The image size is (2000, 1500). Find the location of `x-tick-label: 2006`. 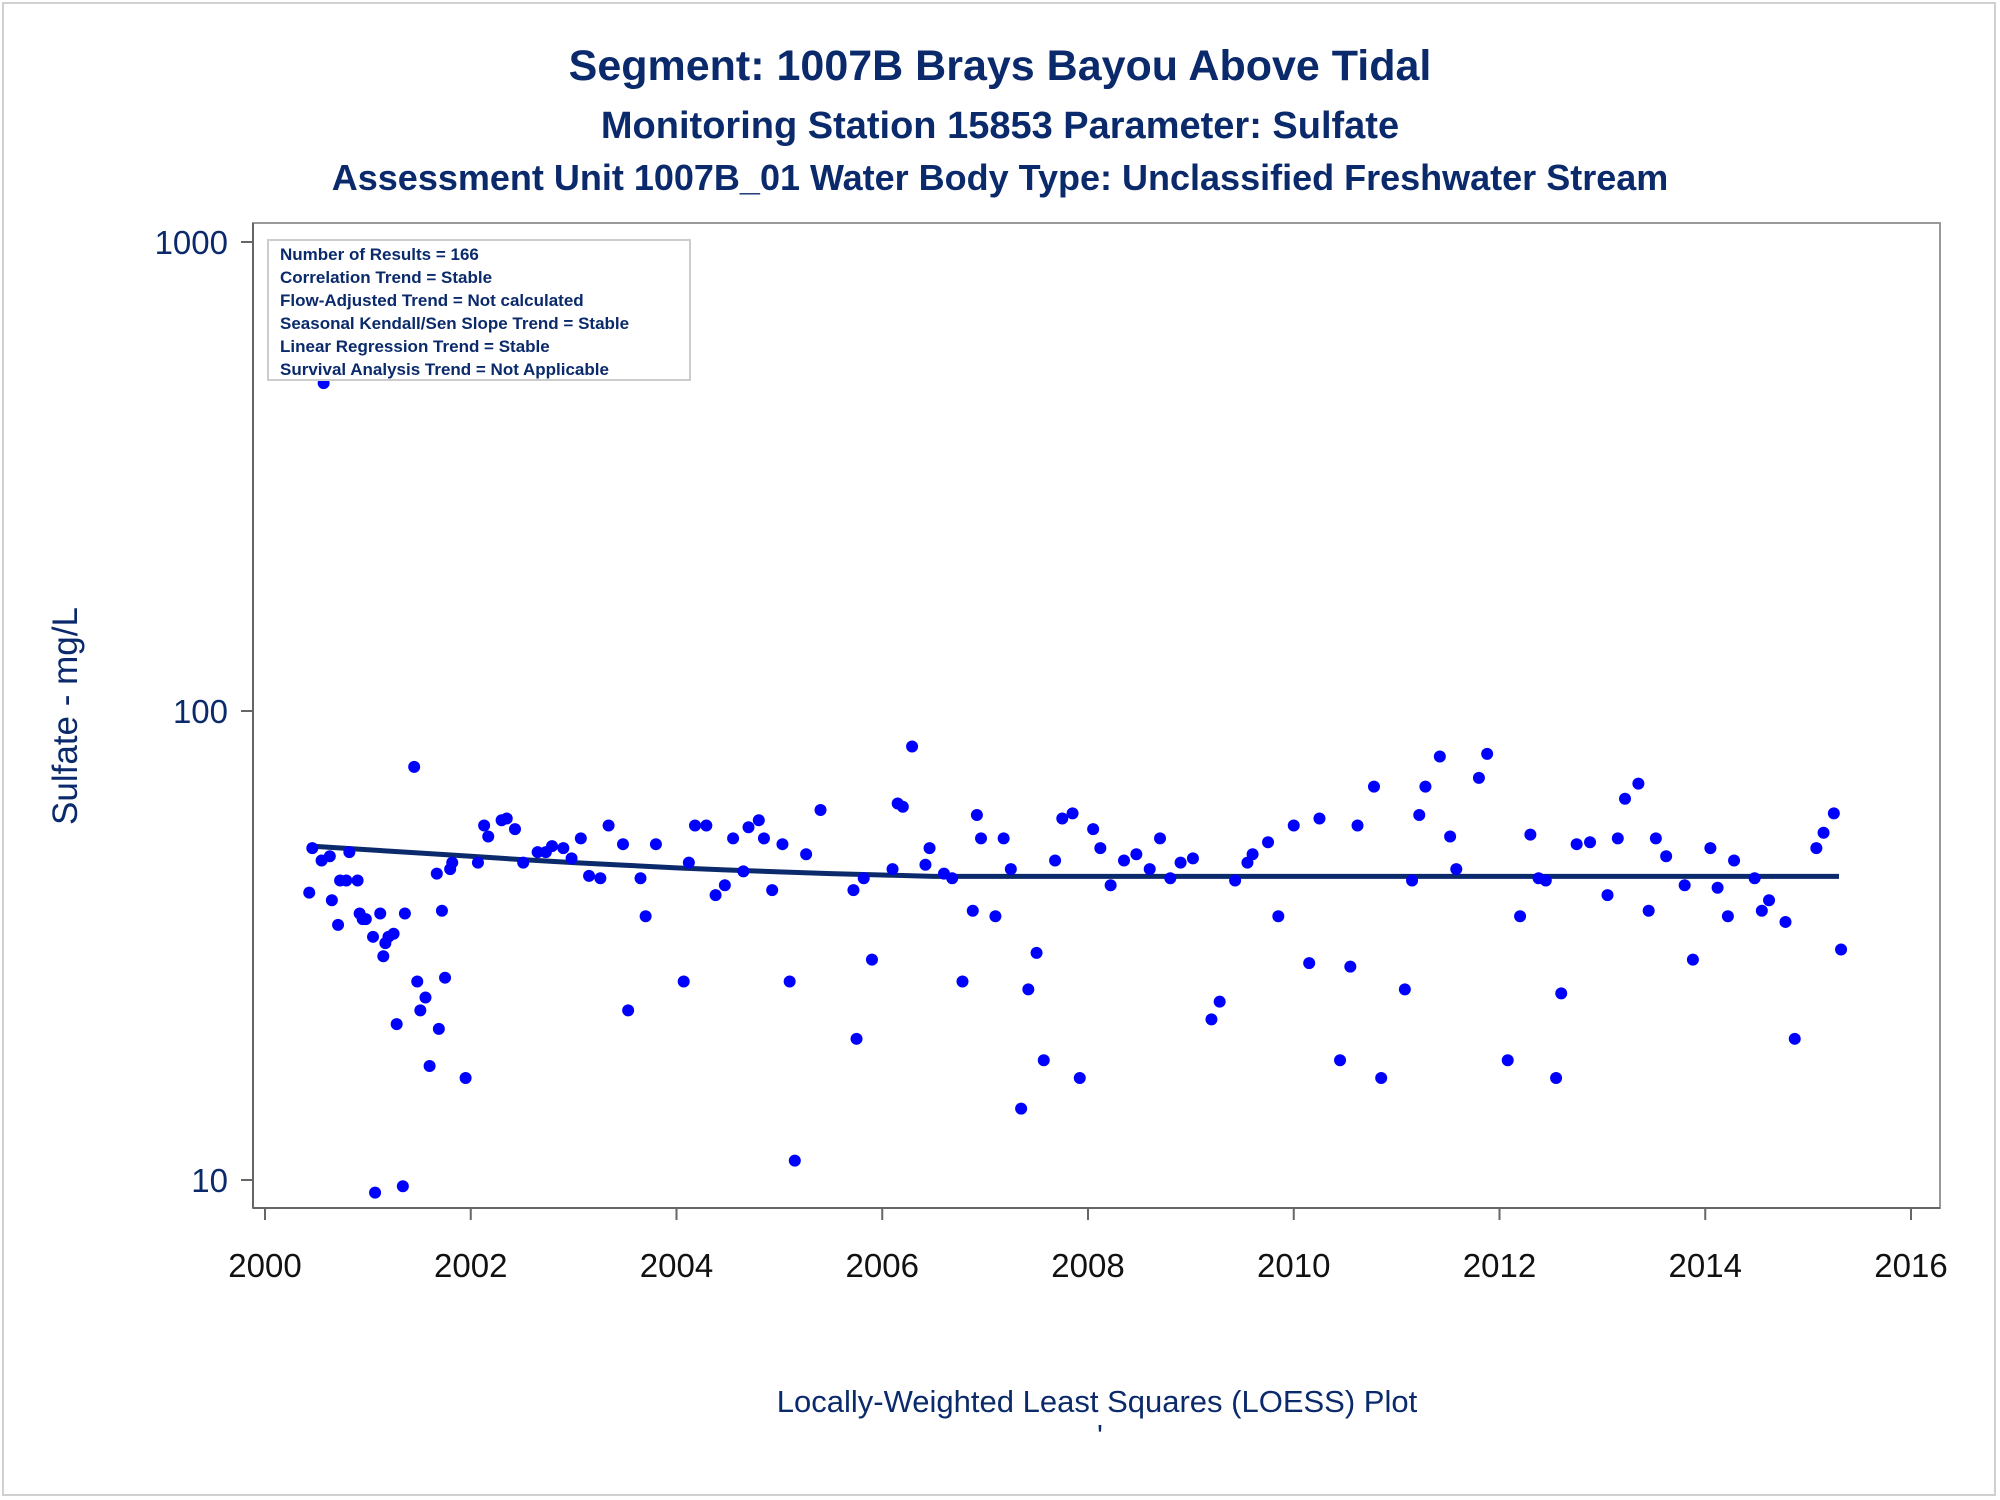

x-tick-label: 2006 is located at coordinates (882, 1265).